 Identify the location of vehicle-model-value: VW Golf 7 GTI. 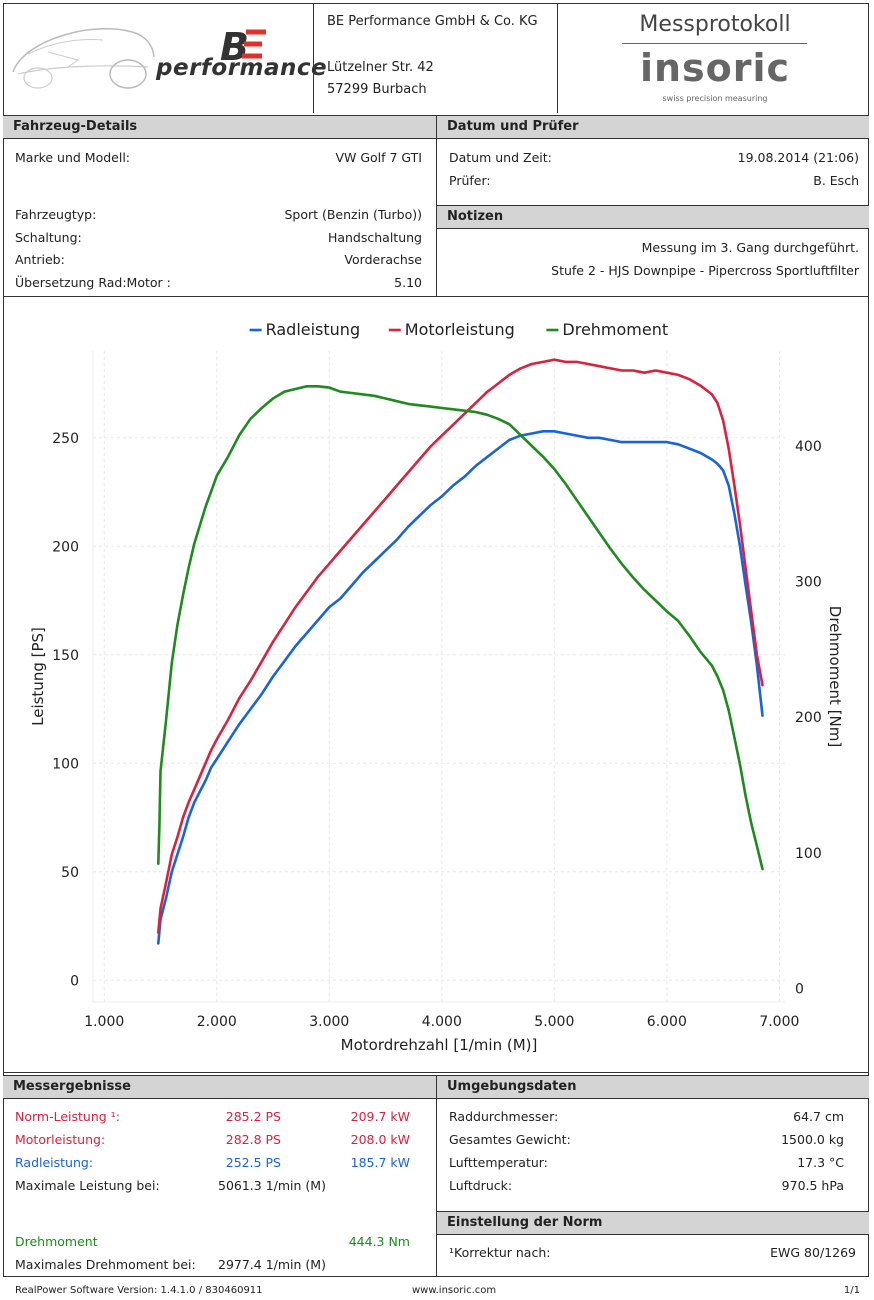
(378, 157).